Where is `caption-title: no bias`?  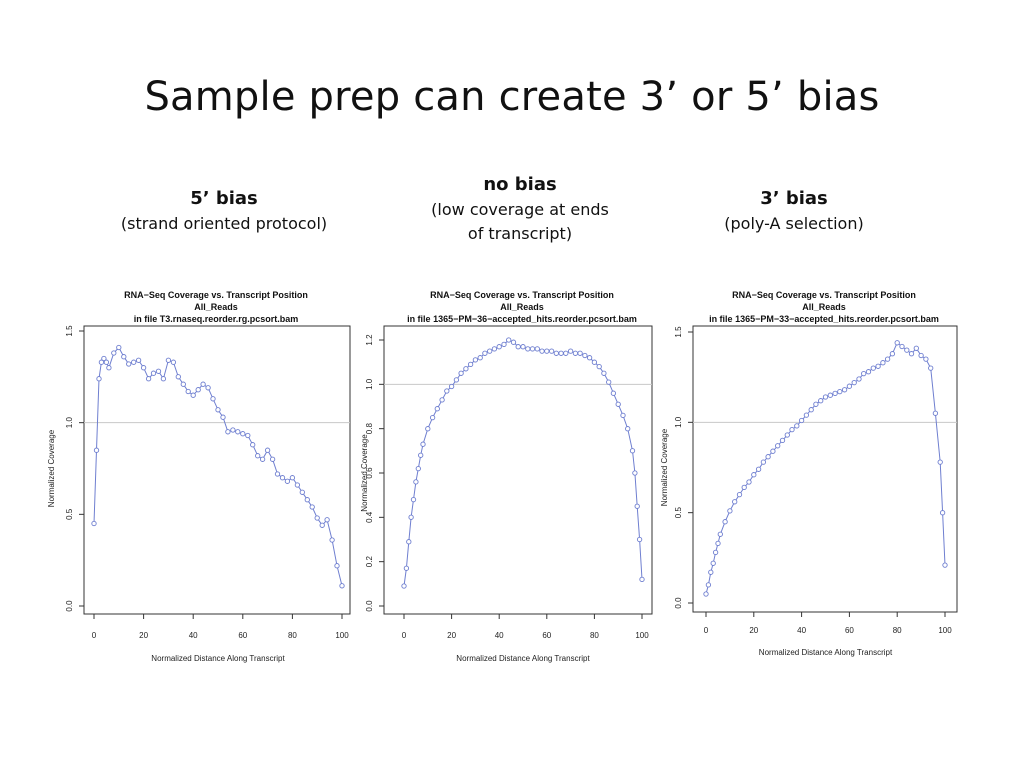
caption-title: no bias is located at coordinates (520, 184).